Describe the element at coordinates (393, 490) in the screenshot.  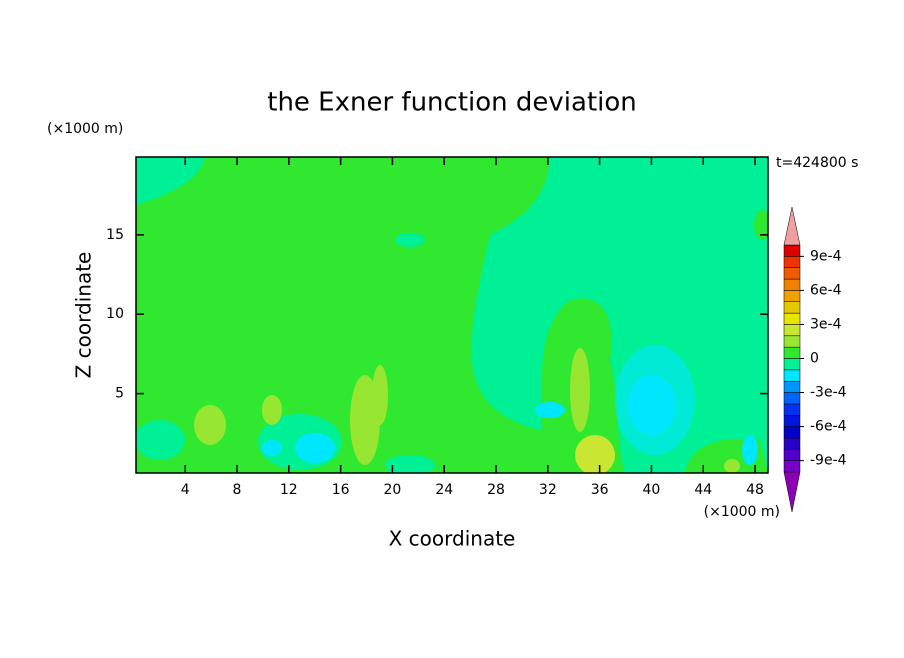
I see `x-tick-label: 20` at that location.